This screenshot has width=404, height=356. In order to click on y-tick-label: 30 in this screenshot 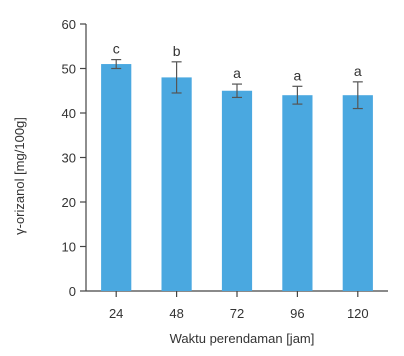, I will do `click(69, 158)`.